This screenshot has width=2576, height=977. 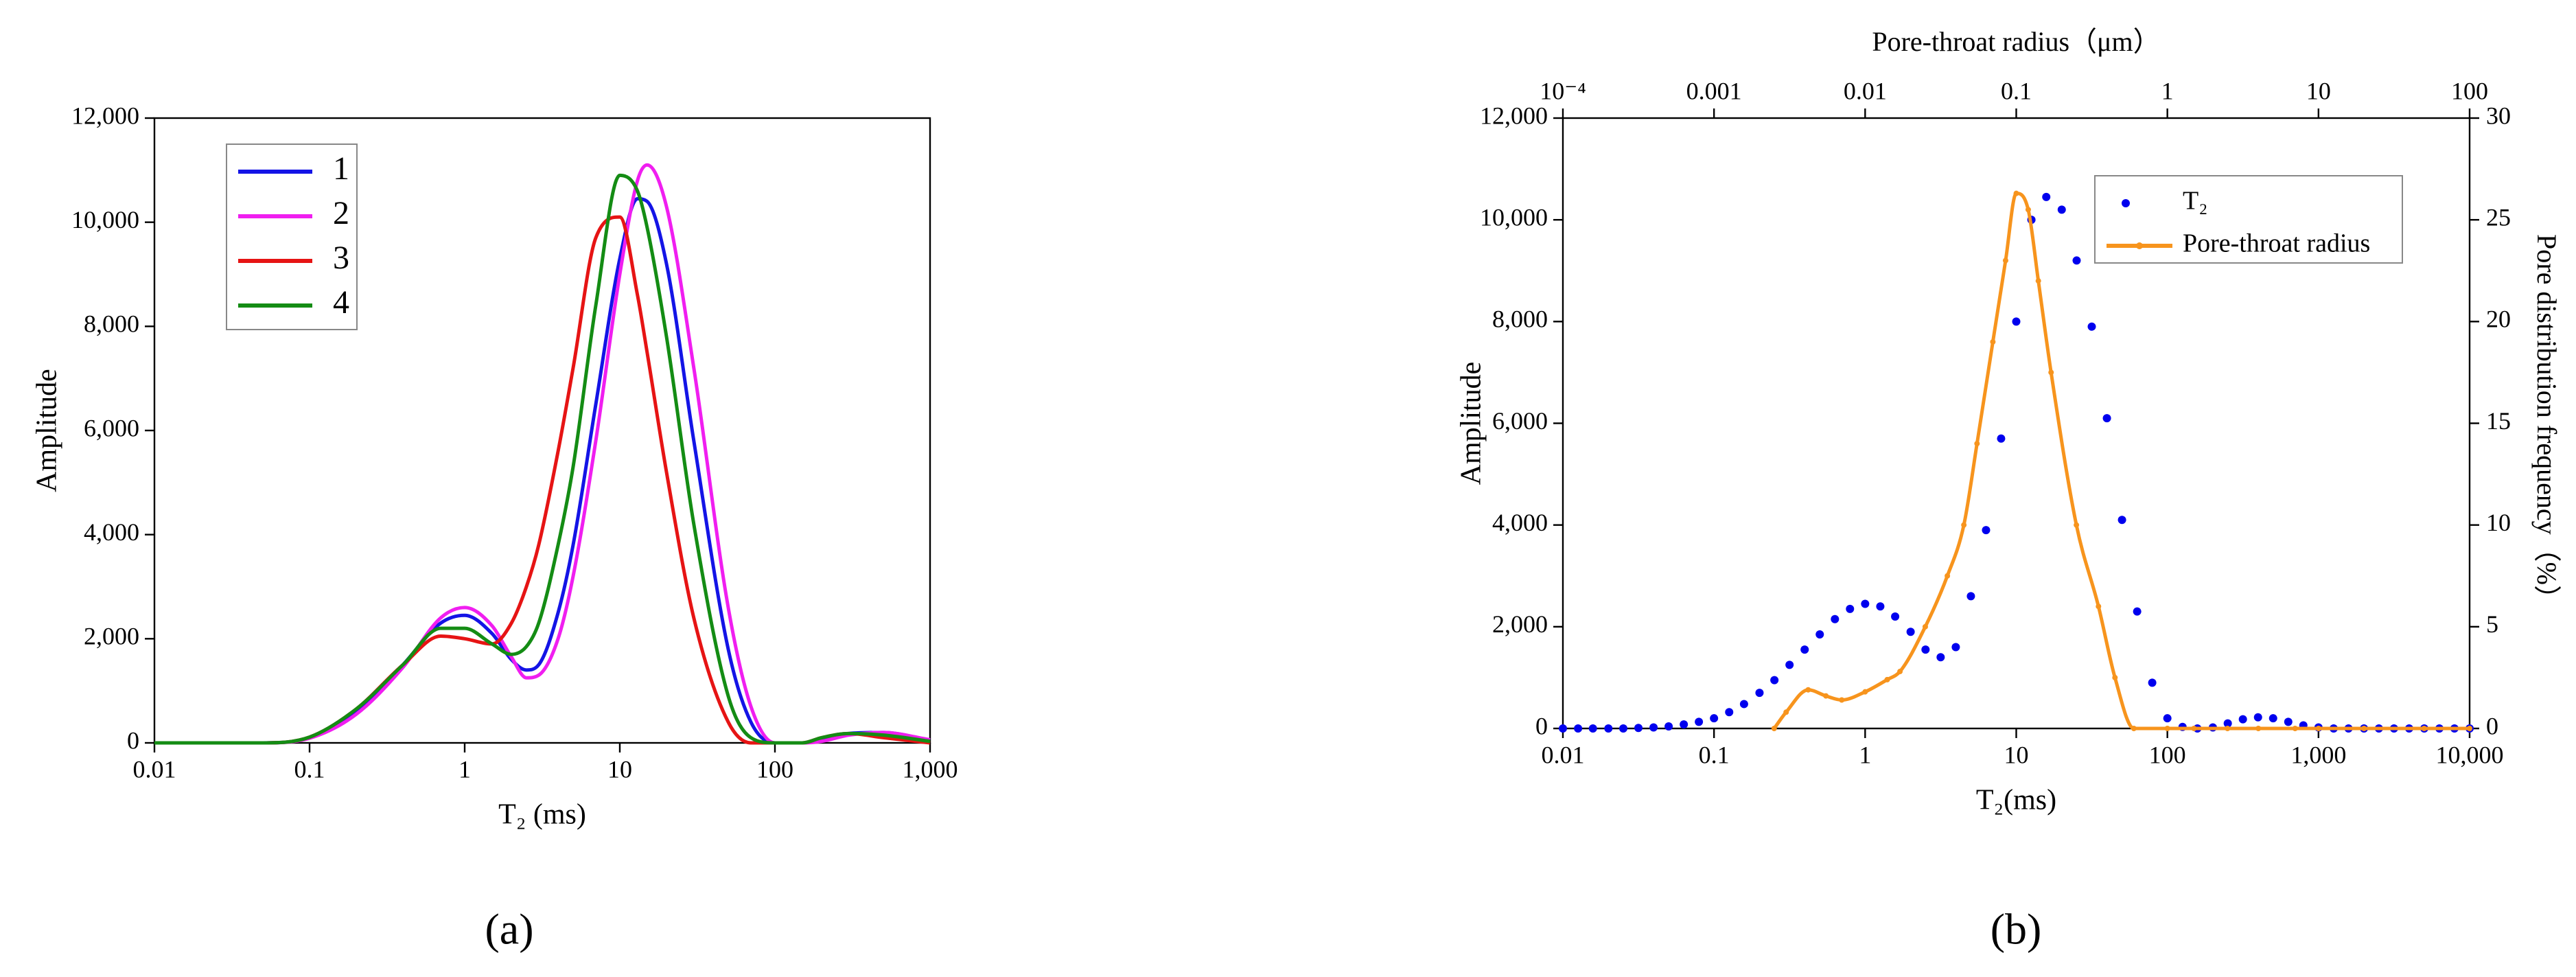 What do you see at coordinates (1714, 90) in the screenshot?
I see `x2-tick-label: 0.001` at bounding box center [1714, 90].